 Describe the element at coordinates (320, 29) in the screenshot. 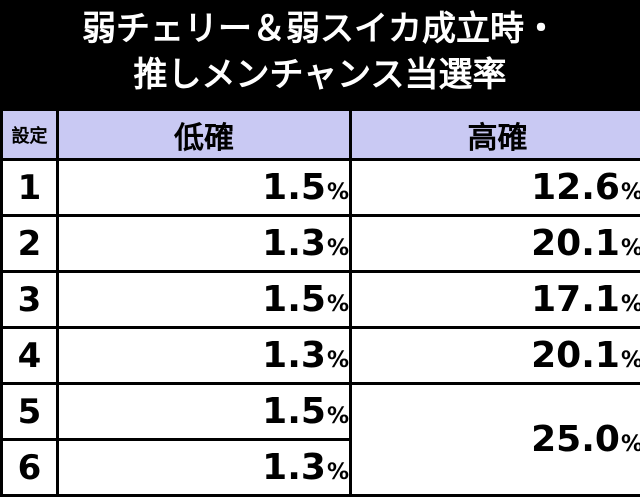

I see `title-line-1: 弱チェリー＆弱スイカ成立時・` at that location.